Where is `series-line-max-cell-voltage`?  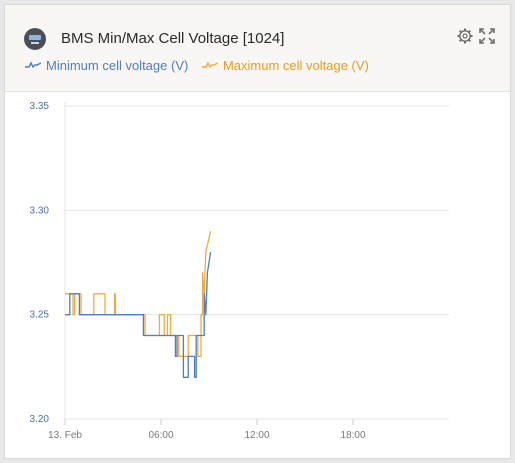 series-line-max-cell-voltage is located at coordinates (138, 294).